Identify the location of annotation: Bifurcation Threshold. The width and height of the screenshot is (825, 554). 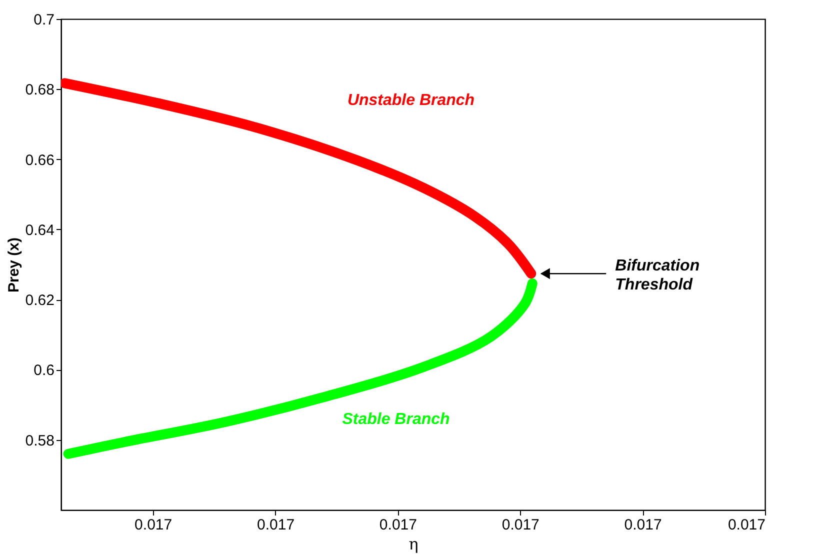
(657, 276).